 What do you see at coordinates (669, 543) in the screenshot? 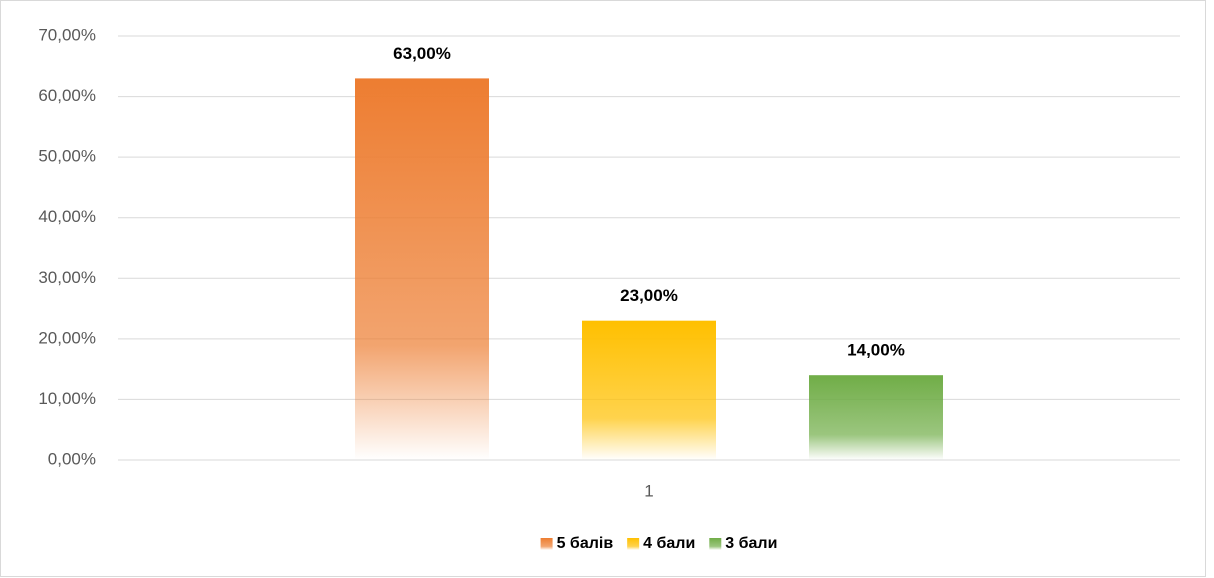
I see `legend-label: 4 бали` at bounding box center [669, 543].